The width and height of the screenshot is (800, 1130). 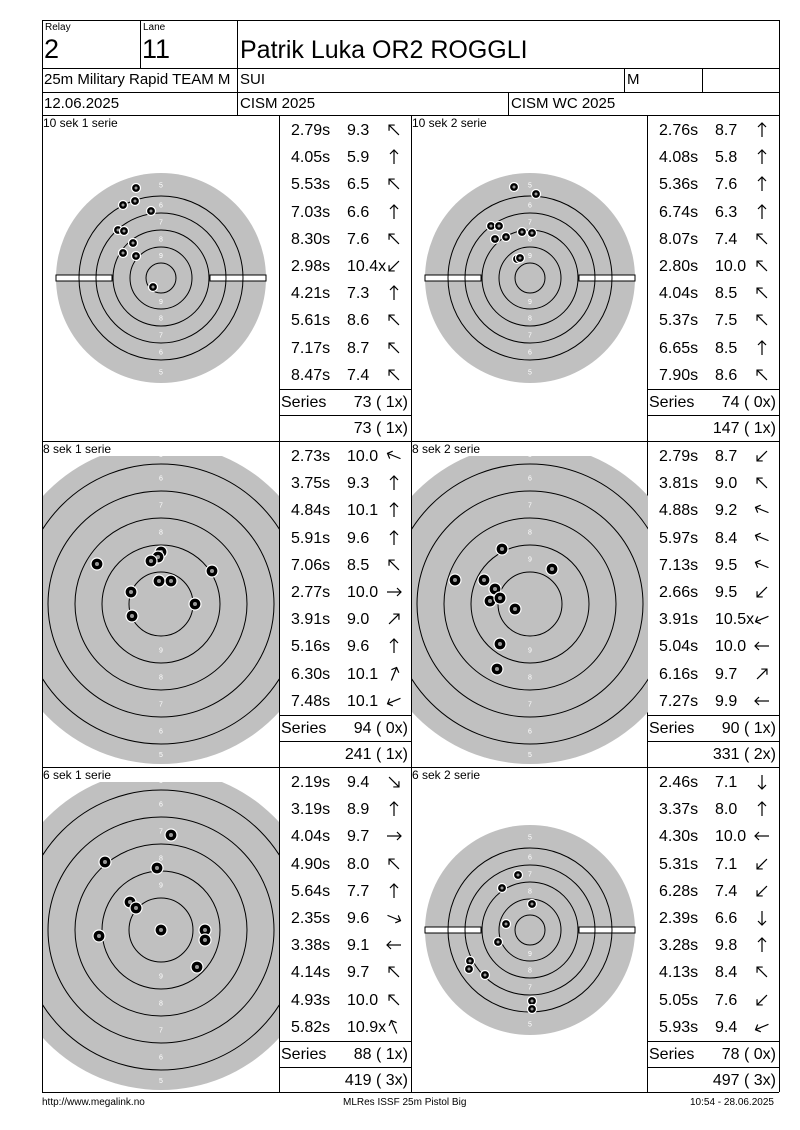 I want to click on shot-score: 9.2, so click(x=726, y=511).